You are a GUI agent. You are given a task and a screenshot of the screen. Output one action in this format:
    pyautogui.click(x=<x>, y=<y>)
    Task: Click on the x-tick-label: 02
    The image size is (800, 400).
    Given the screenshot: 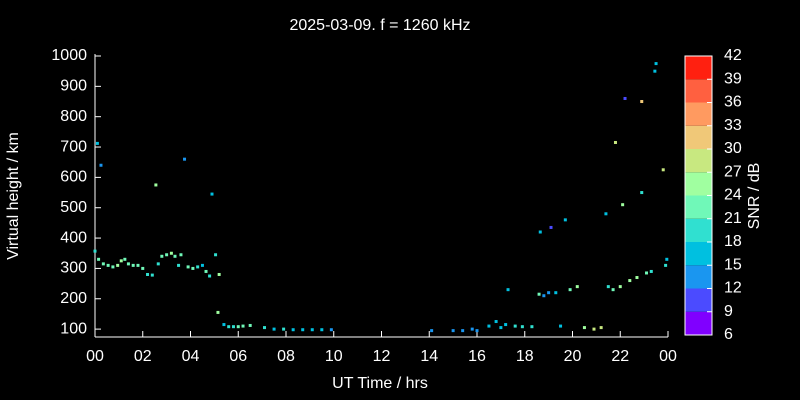 What is the action you would take?
    pyautogui.click(x=143, y=356)
    